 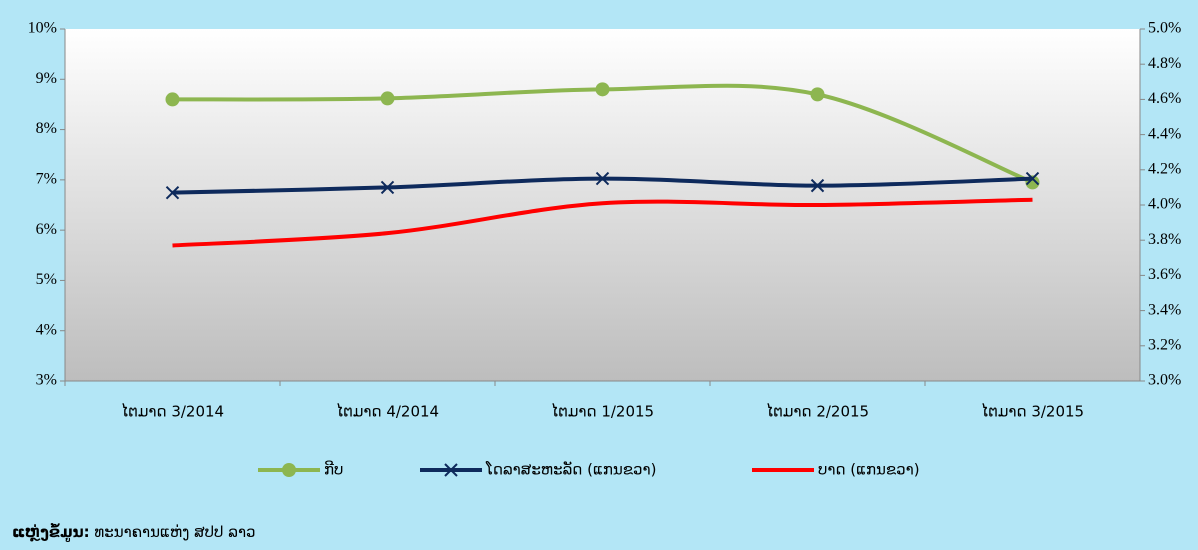 What do you see at coordinates (174, 532) in the screenshot?
I see `source-text: ທະນາຄານແຫ່ງ ສປປ ລາວ` at bounding box center [174, 532].